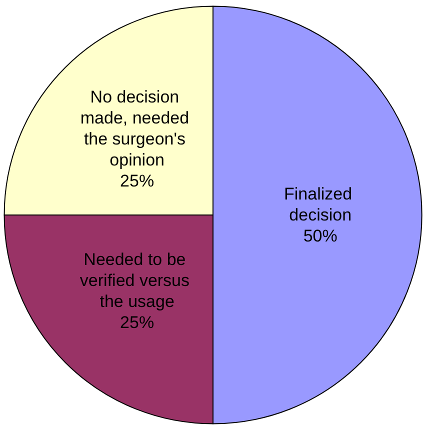 The height and width of the screenshot is (430, 426). I want to click on slice-label: No decision made, needed the surgeon's opinion, so click(137, 129).